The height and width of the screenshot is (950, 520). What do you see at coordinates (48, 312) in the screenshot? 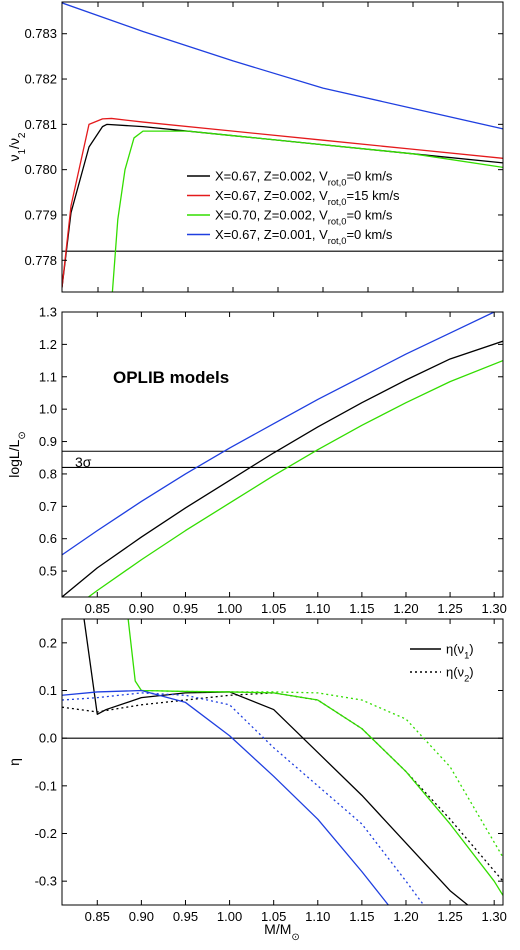
I see `y-tick-label: 1.3` at bounding box center [48, 312].